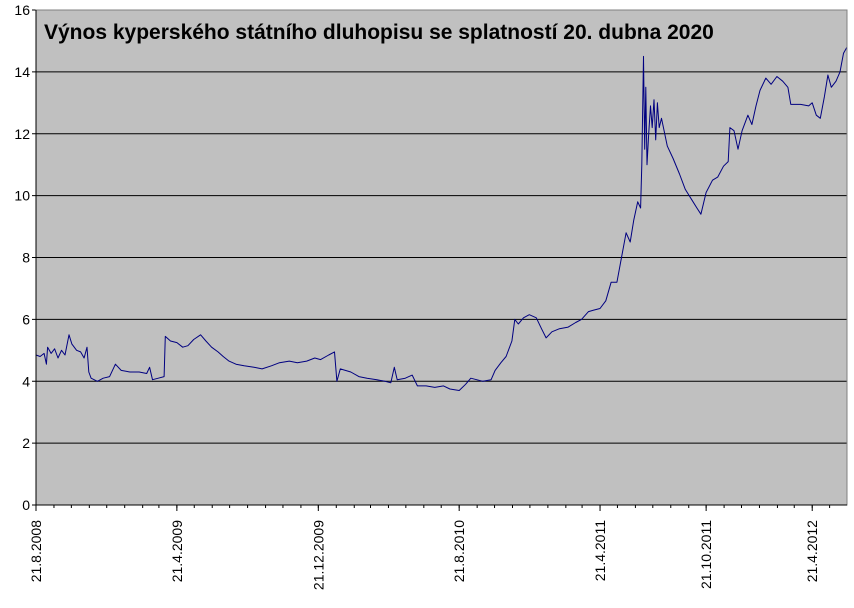 The image size is (854, 608). I want to click on y-tick-label: 6, so click(26, 319).